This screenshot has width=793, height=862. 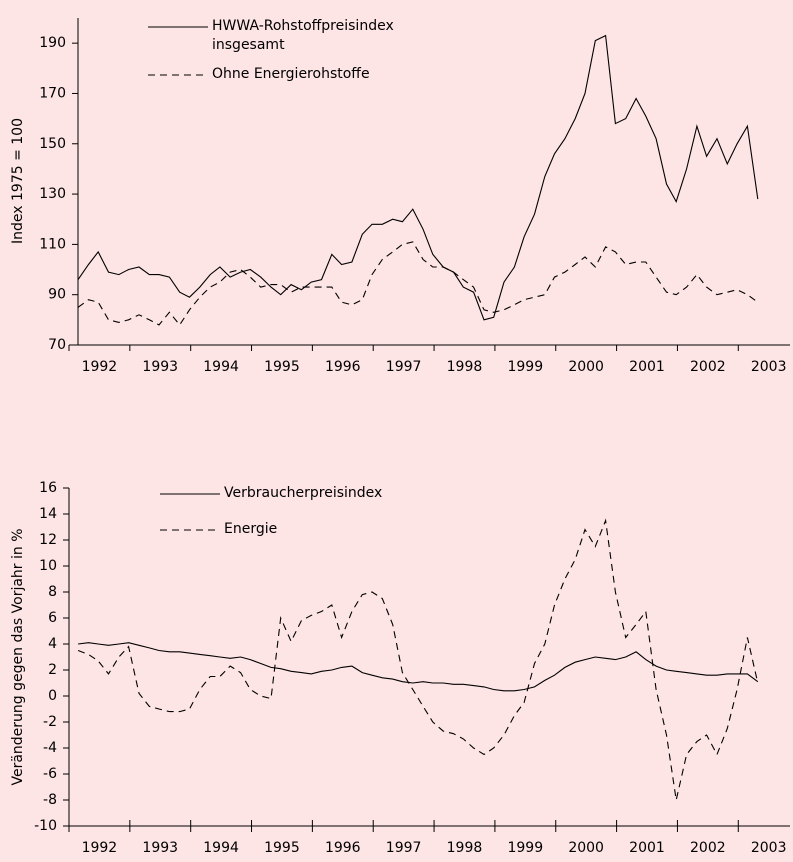 I want to click on y-tick-label: 190, so click(x=52, y=43).